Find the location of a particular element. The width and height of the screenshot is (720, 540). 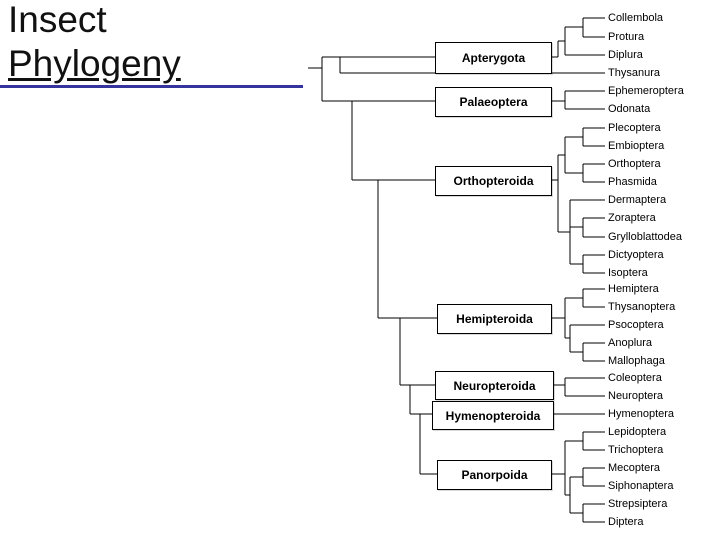

taxon-label: Orthoptera is located at coordinates (634, 164).